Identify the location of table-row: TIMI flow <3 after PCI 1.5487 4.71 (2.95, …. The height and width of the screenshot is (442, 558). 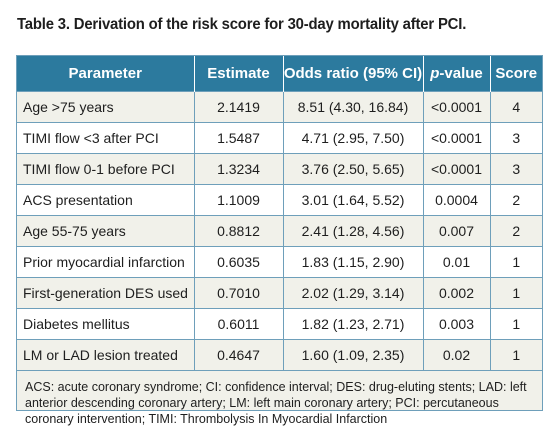
(279, 138).